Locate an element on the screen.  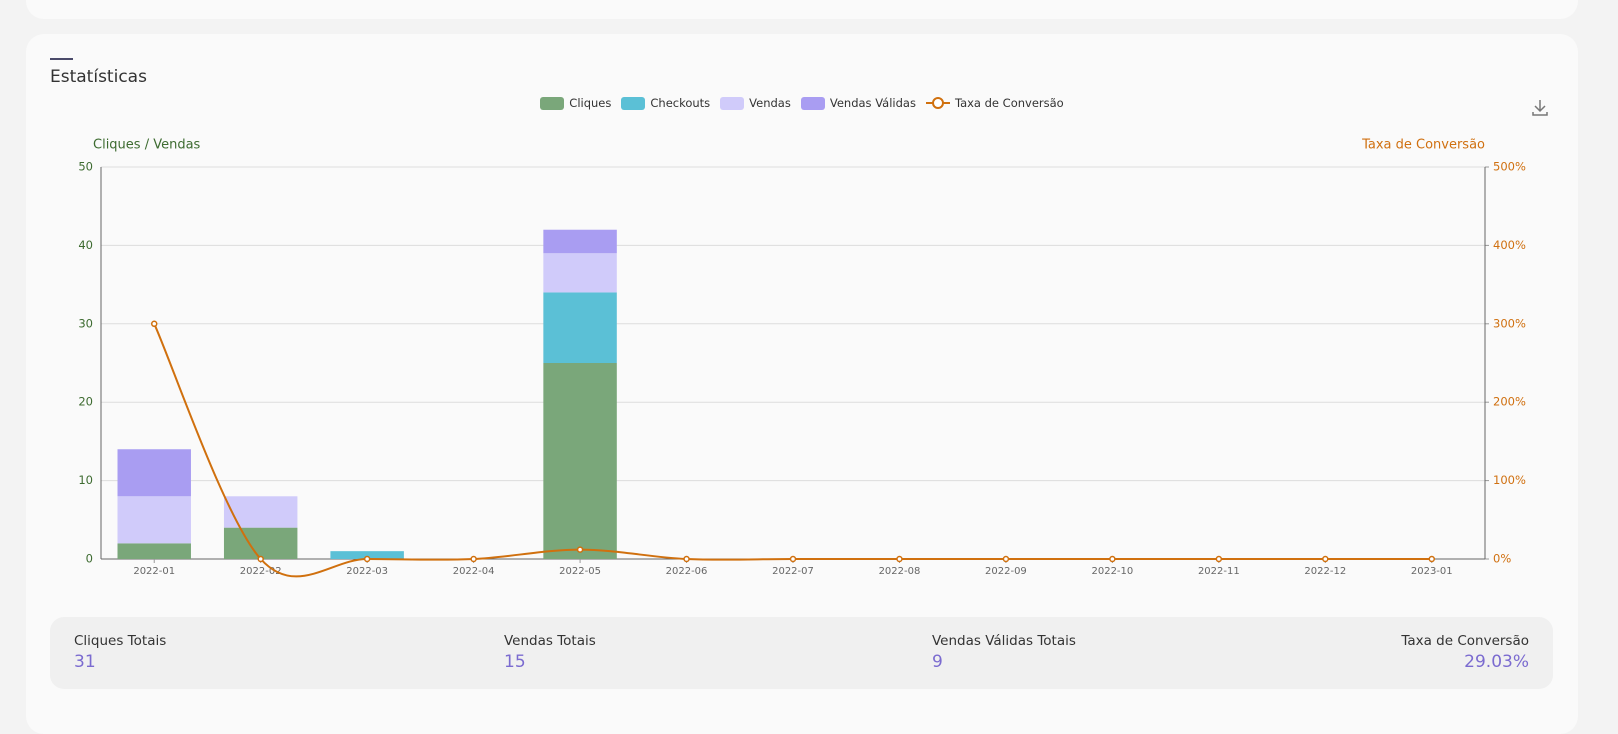
y2-tick-label: 200% is located at coordinates (1509, 402).